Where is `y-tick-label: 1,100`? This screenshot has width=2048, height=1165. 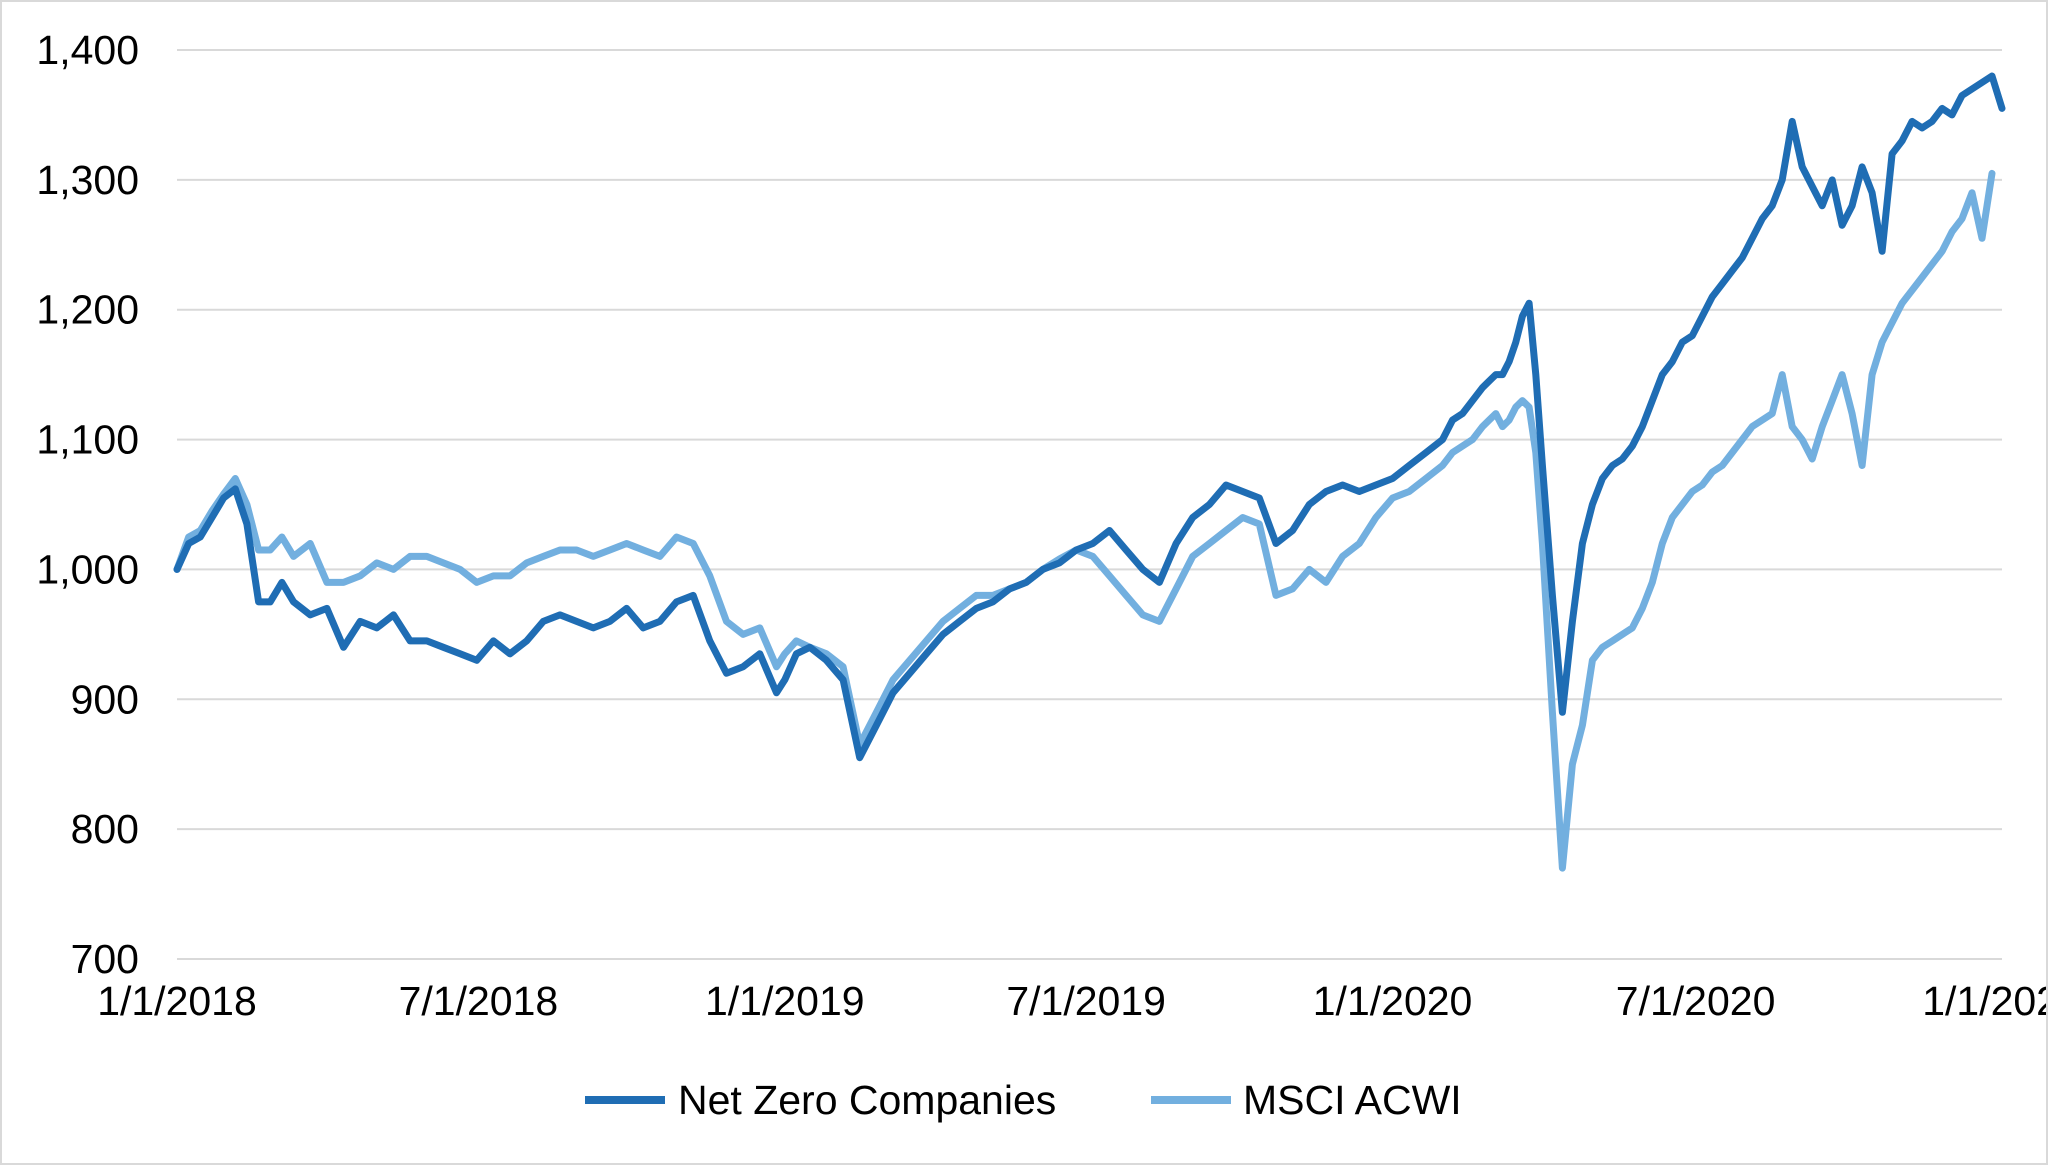
y-tick-label: 1,100 is located at coordinates (87, 440).